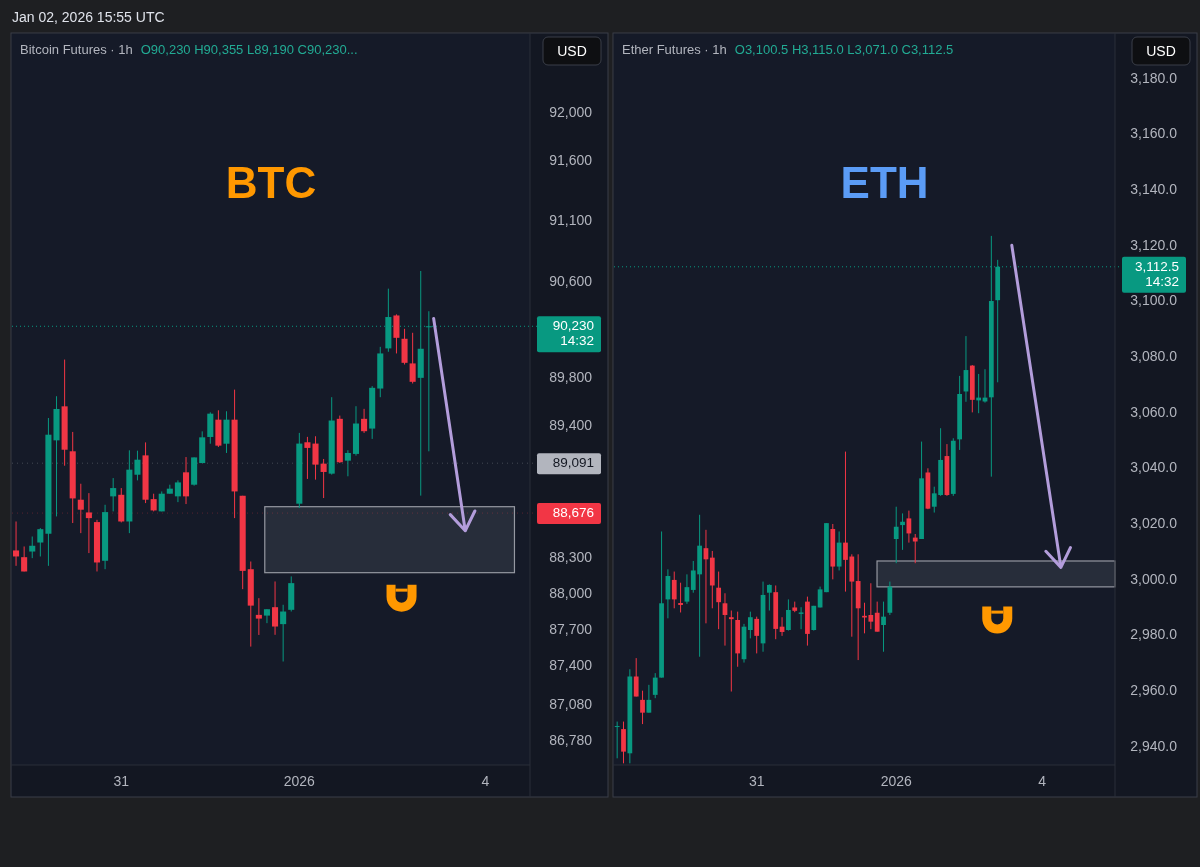  Describe the element at coordinates (571, 376) in the screenshot. I see `y-tick-label: 89,800` at that location.